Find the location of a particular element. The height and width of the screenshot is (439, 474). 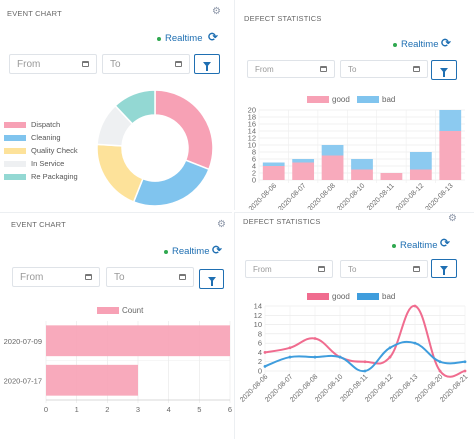

x-tick-label: 0 is located at coordinates (46, 409).